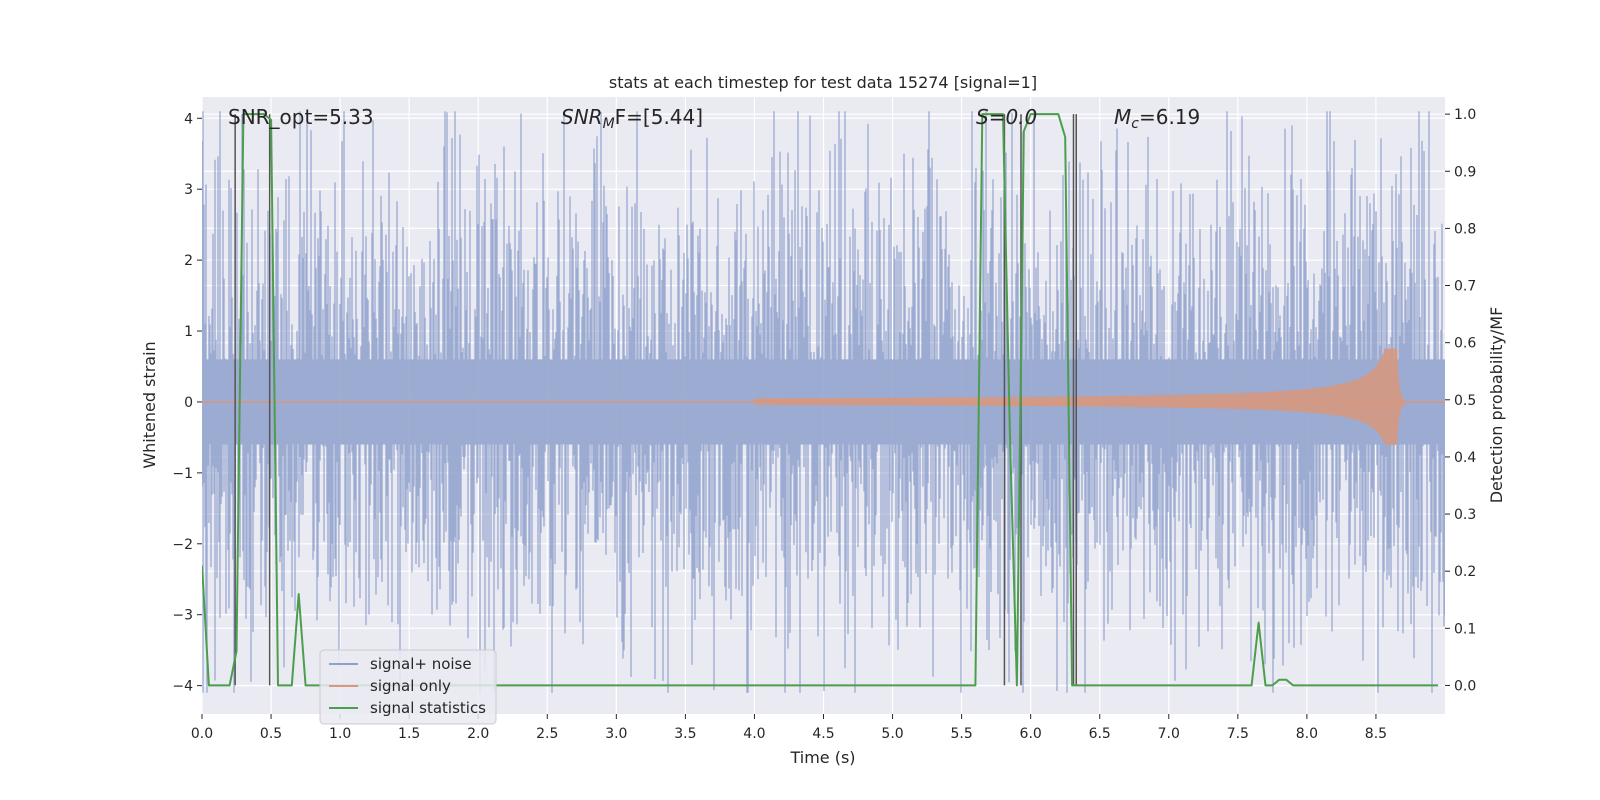 The height and width of the screenshot is (800, 1600). What do you see at coordinates (421, 664) in the screenshot?
I see `legend-label-noise: signal+ noise` at bounding box center [421, 664].